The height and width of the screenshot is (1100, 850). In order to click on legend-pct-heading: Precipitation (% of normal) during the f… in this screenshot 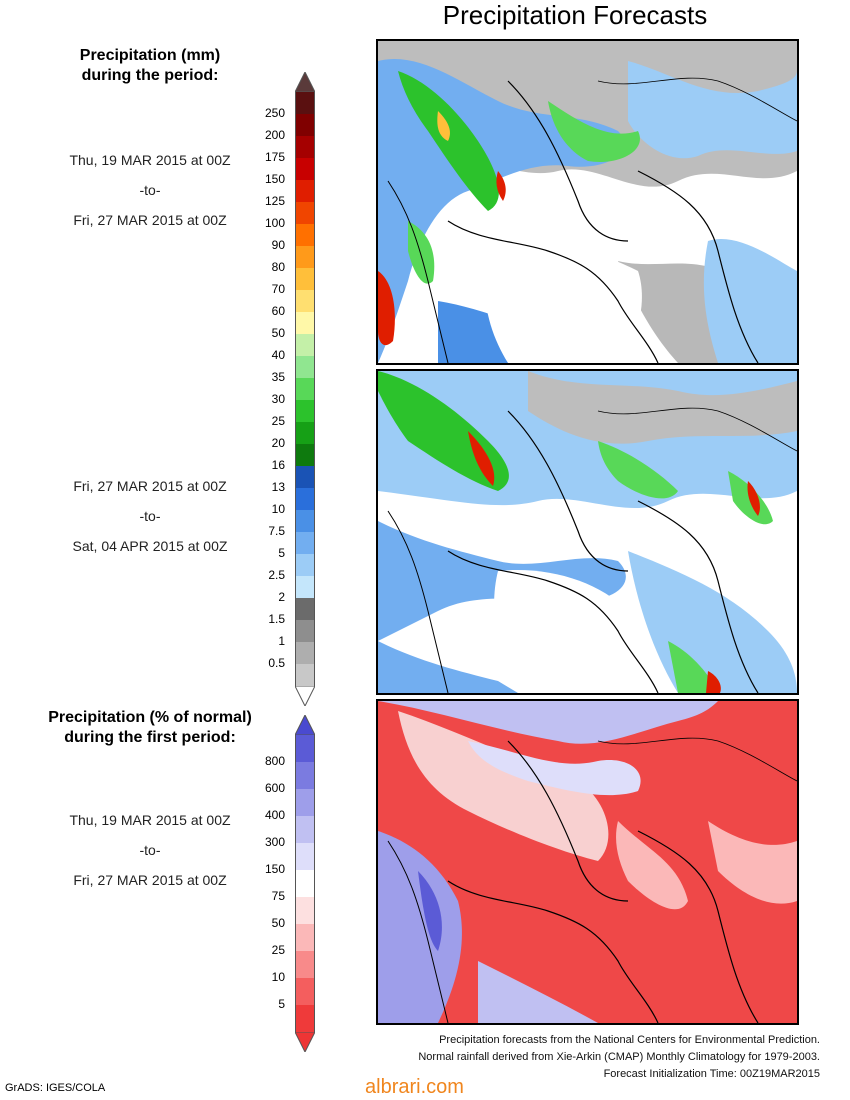, I will do `click(150, 728)`.